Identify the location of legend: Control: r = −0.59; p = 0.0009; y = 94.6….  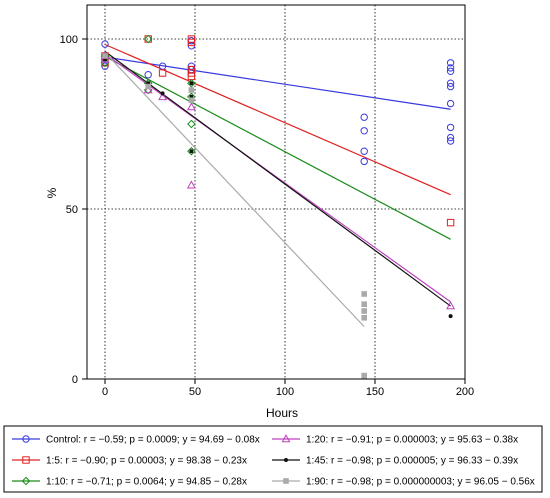
(273, 459).